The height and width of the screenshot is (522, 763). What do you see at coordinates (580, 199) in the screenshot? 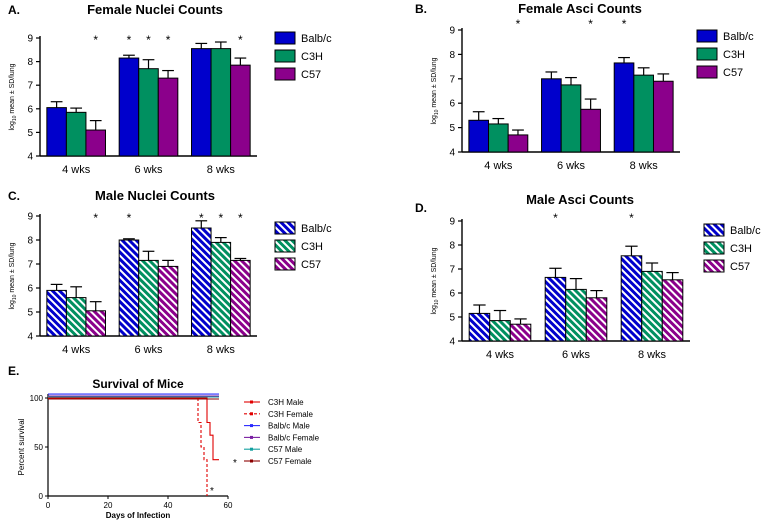
I see `chart-title: Male Asci Counts` at bounding box center [580, 199].